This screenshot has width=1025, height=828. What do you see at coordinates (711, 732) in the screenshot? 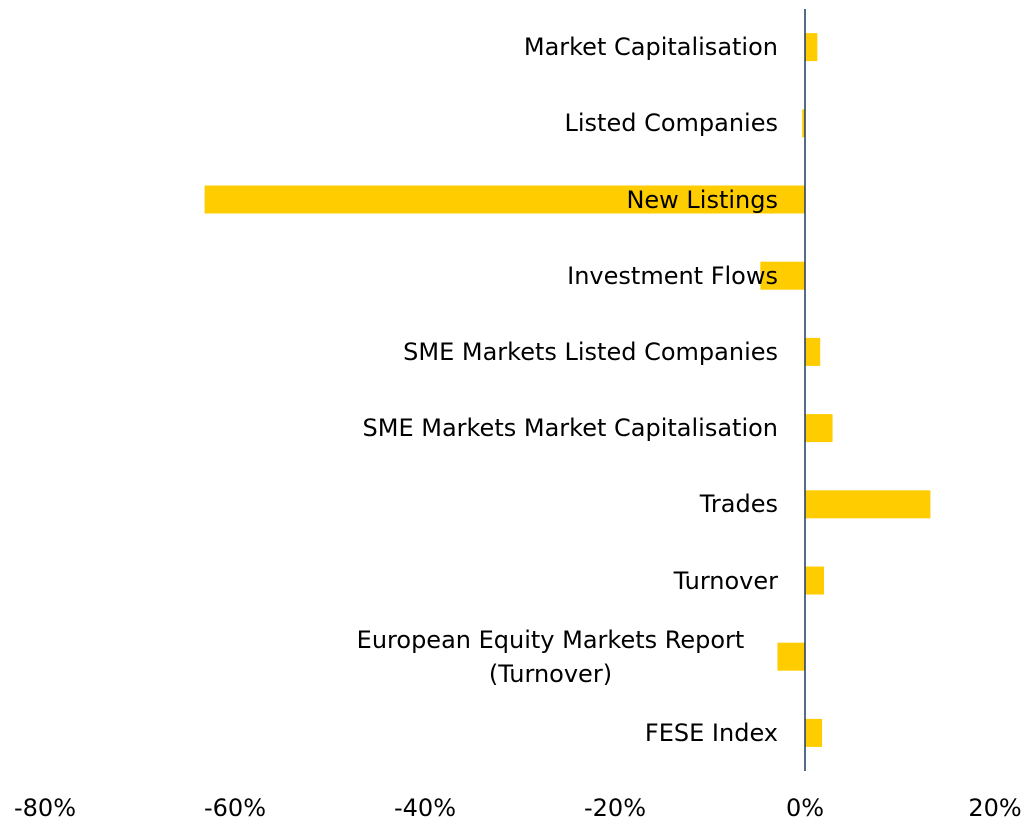
I see `category-label: FESE Index` at bounding box center [711, 732].